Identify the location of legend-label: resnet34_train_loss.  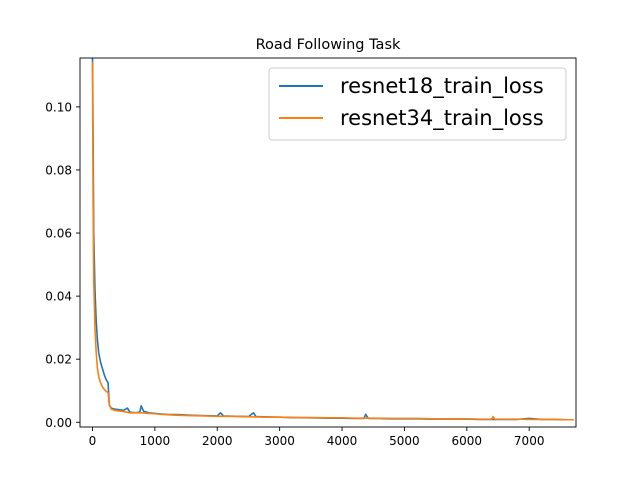
(442, 118).